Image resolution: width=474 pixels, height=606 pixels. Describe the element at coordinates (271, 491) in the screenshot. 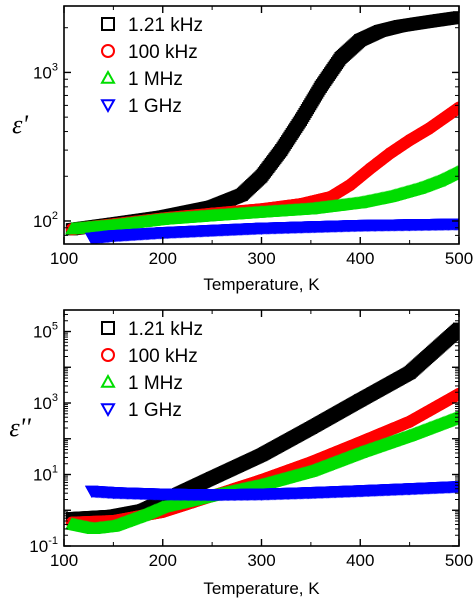

I see `series-1-ghz` at that location.